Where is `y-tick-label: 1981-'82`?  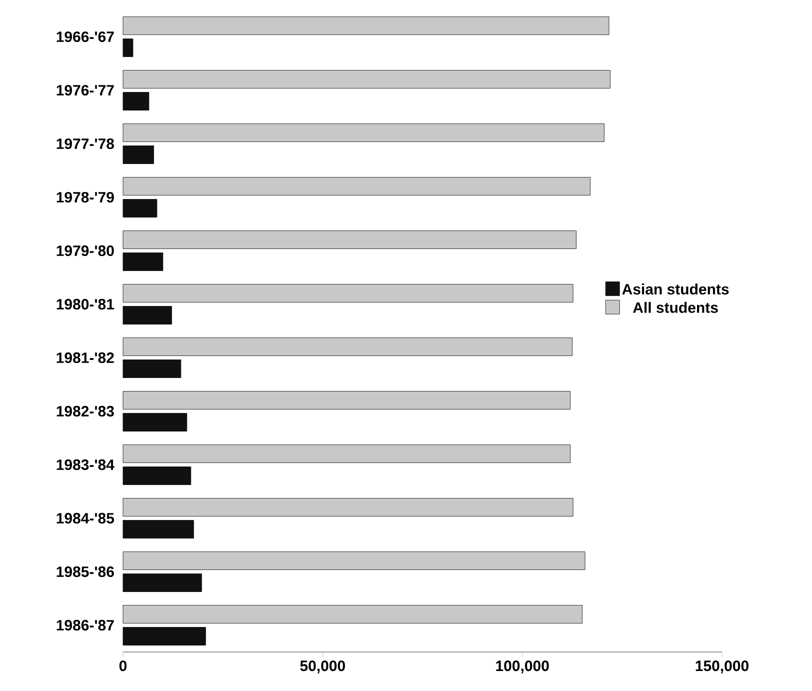 y-tick-label: 1981-'82 is located at coordinates (85, 358).